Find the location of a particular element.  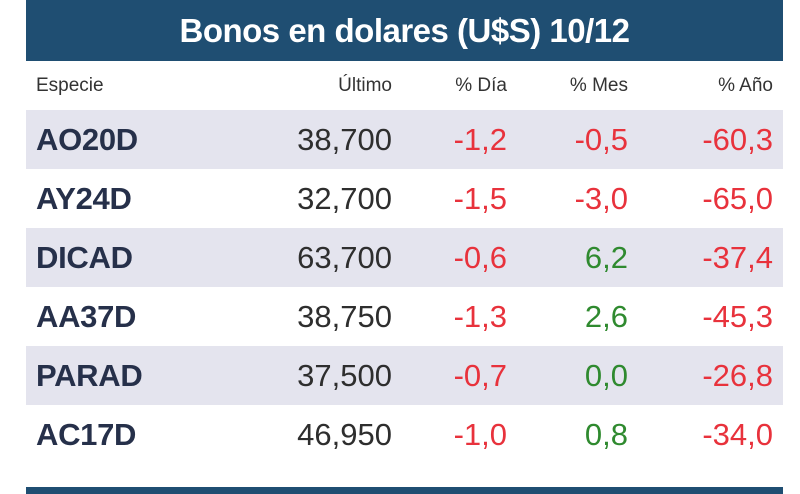

cell-ultimo: 32,700 is located at coordinates (344, 198).